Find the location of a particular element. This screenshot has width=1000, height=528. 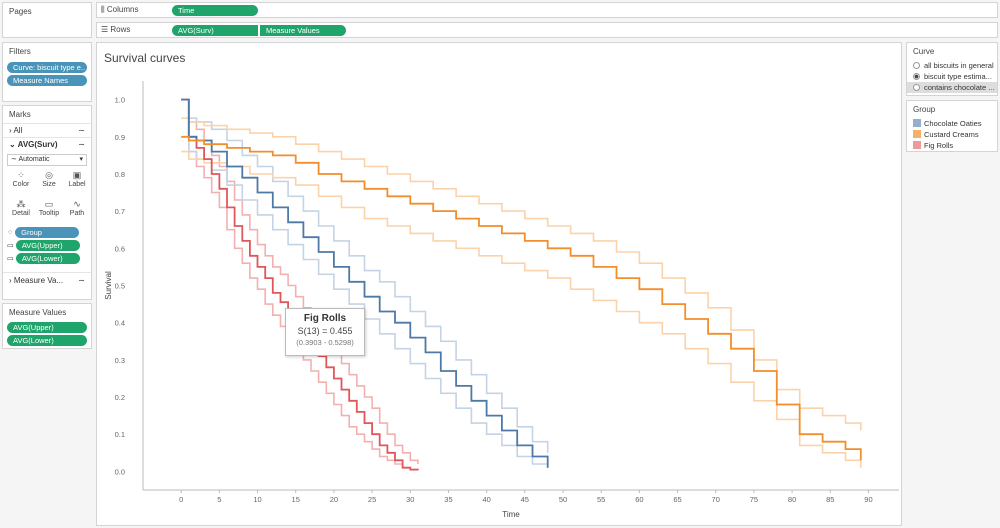

x-tick-label: 90 is located at coordinates (868, 499).